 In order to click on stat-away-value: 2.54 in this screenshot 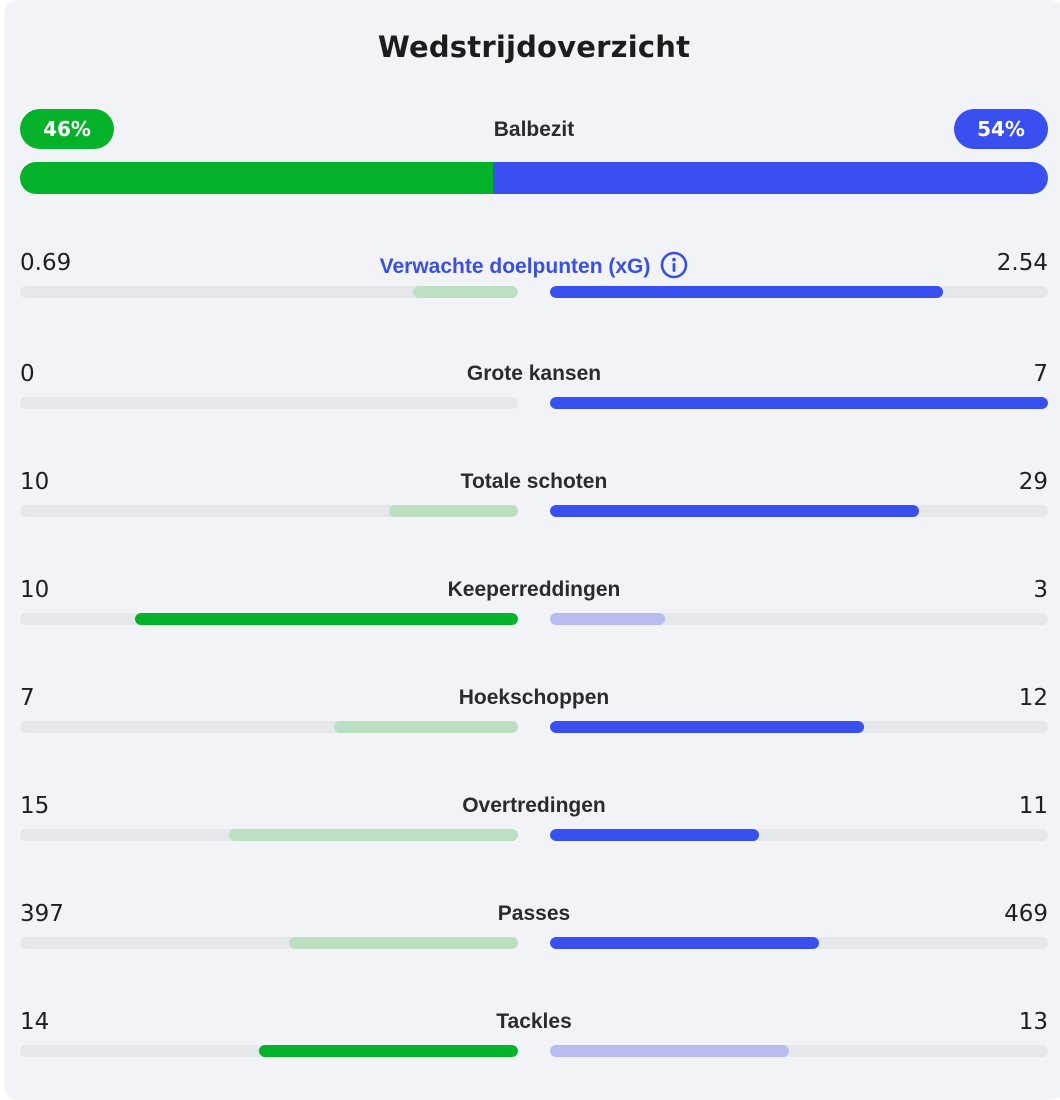, I will do `click(1022, 263)`.